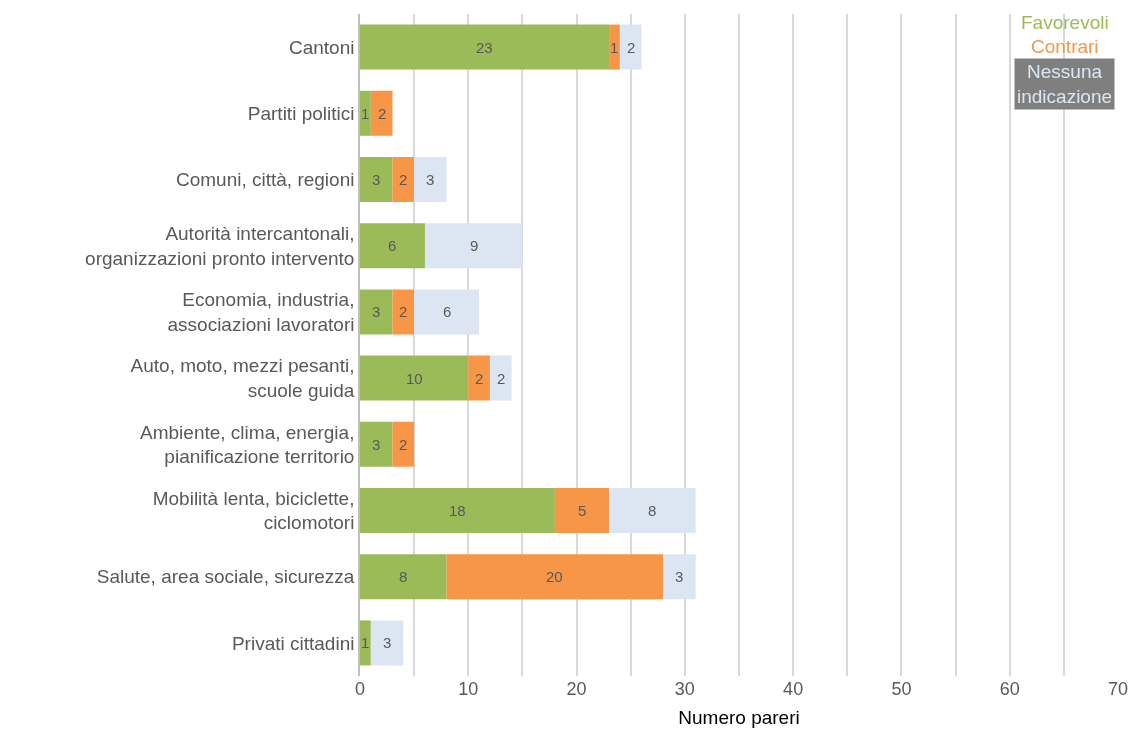 This screenshot has height=736, width=1140. Describe the element at coordinates (901, 689) in the screenshot. I see `x-tick-label: 50` at that location.